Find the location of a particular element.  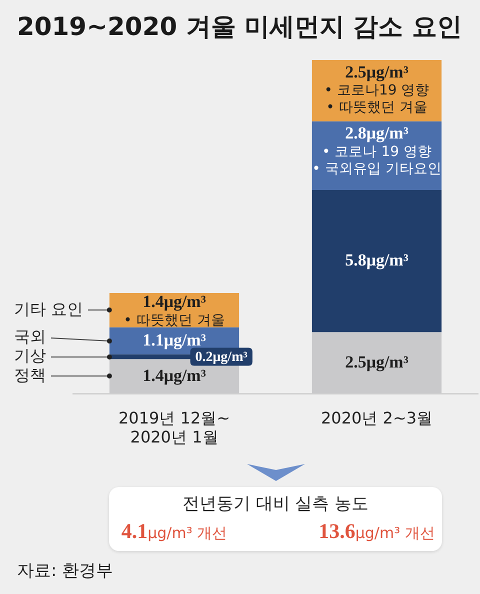

bar is located at coordinates (377, 261).